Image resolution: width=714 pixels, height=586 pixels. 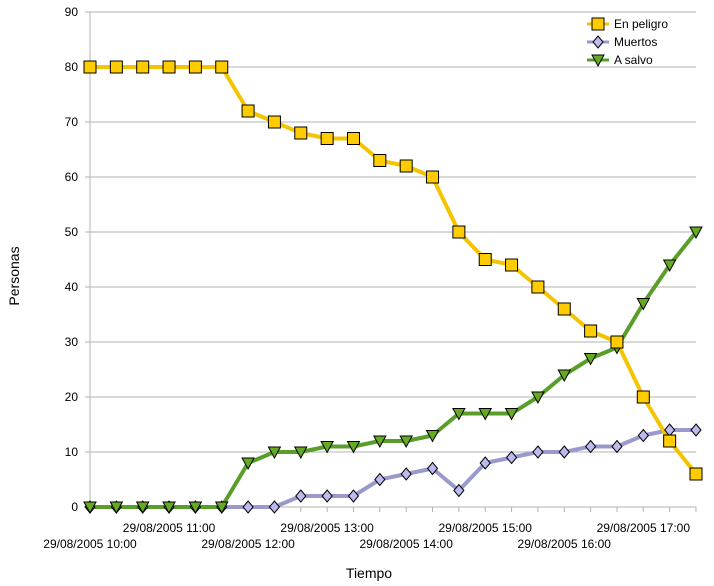 I want to click on legend: En peligro Muertos A salvo, so click(x=627, y=42).